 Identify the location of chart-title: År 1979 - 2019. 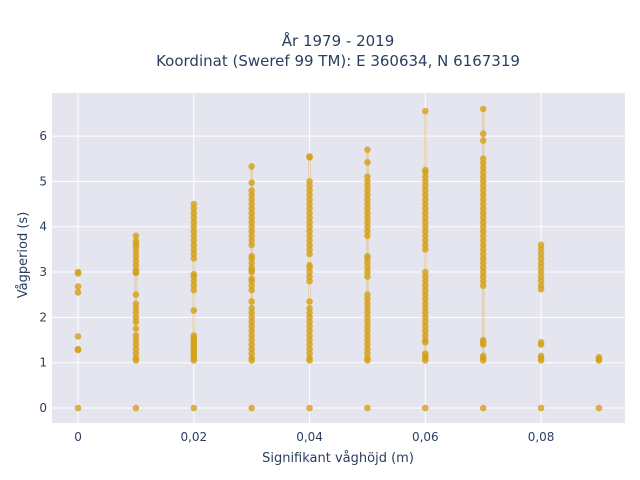
(338, 40).